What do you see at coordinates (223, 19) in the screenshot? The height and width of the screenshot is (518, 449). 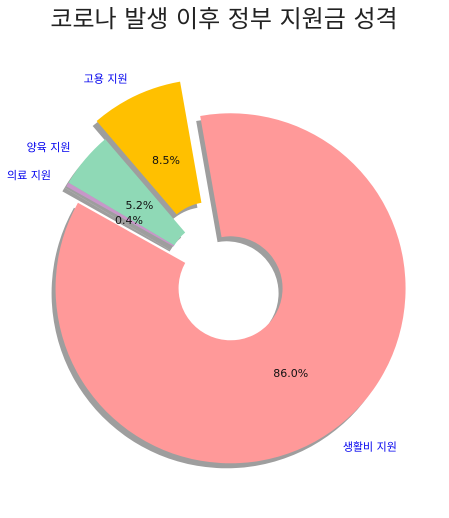 I see `chart-title: 코로나 발생 이후 정부 지원금 성격` at bounding box center [223, 19].